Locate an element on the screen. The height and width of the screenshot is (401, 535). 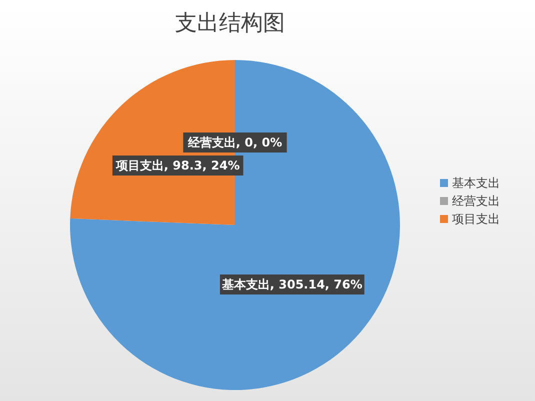
legend-label: 经营支出 is located at coordinates (476, 201).